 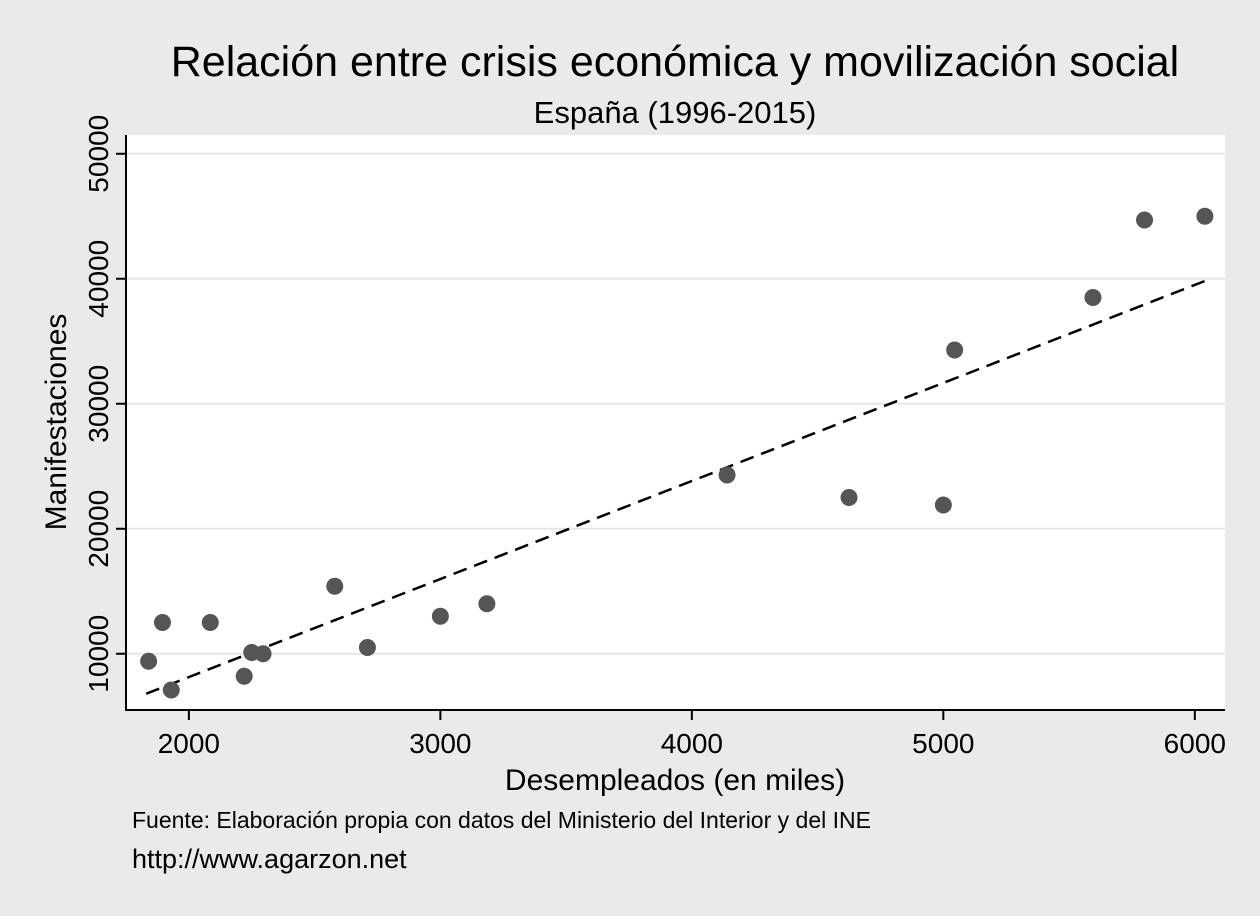 What do you see at coordinates (98, 654) in the screenshot?
I see `y-tick-label: 10000` at bounding box center [98, 654].